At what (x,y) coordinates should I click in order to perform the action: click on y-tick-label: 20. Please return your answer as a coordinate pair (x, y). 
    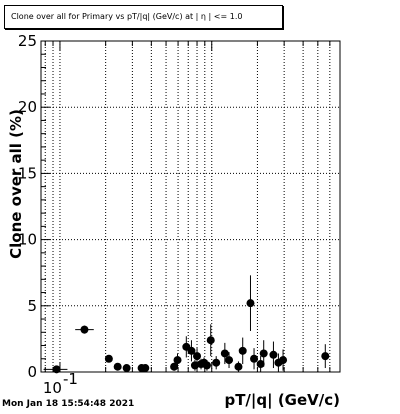
    Looking at the image, I should click on (27, 107).